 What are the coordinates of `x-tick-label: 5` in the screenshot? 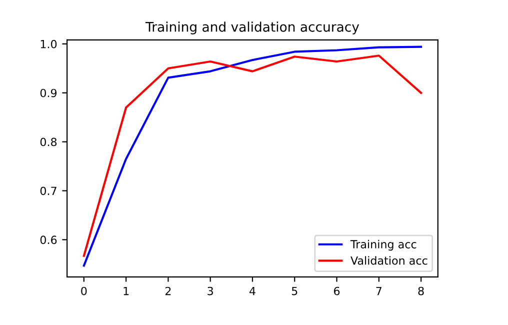 It's located at (295, 291).